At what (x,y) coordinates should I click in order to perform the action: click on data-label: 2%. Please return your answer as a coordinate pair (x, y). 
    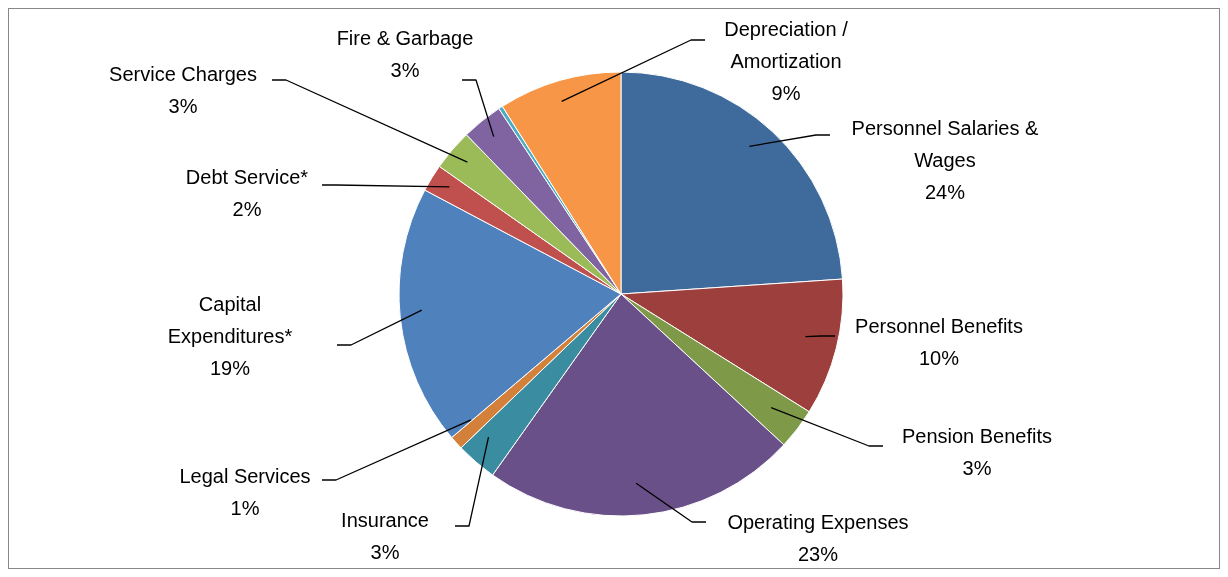
    Looking at the image, I should click on (247, 209).